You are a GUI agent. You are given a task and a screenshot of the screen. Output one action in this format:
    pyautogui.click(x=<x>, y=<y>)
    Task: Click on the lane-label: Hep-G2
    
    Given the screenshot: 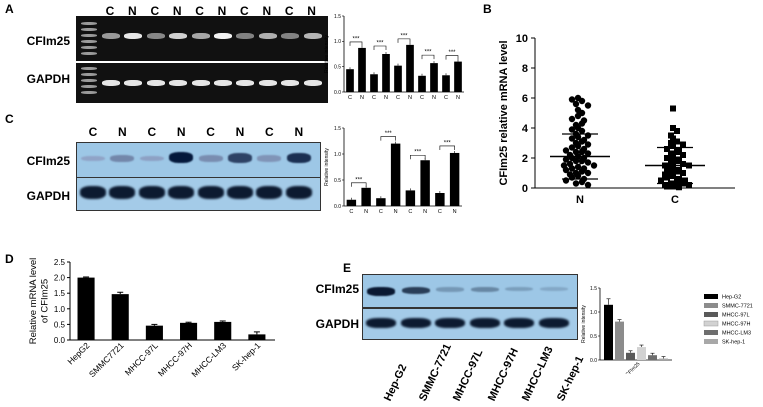 What is the action you would take?
    pyautogui.click(x=396, y=383)
    